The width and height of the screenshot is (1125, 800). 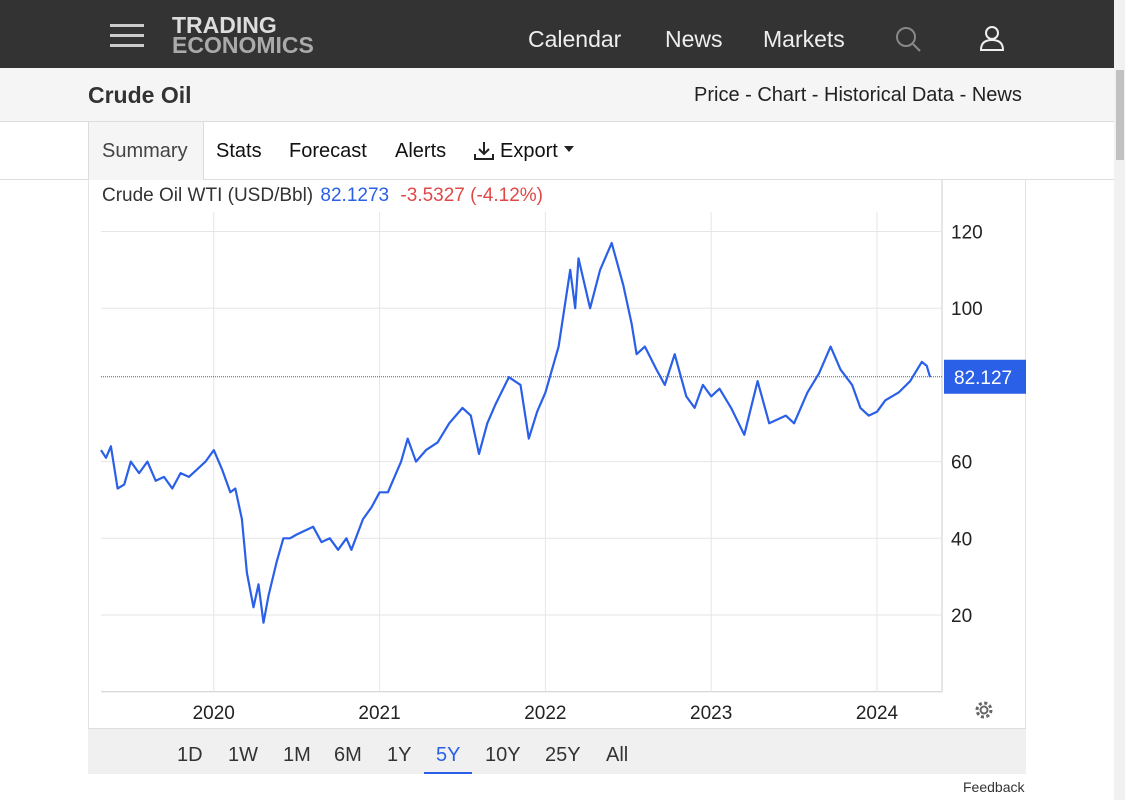 What do you see at coordinates (858, 95) in the screenshot?
I see `header-links: Price - Chart - Historical Data - News` at bounding box center [858, 95].